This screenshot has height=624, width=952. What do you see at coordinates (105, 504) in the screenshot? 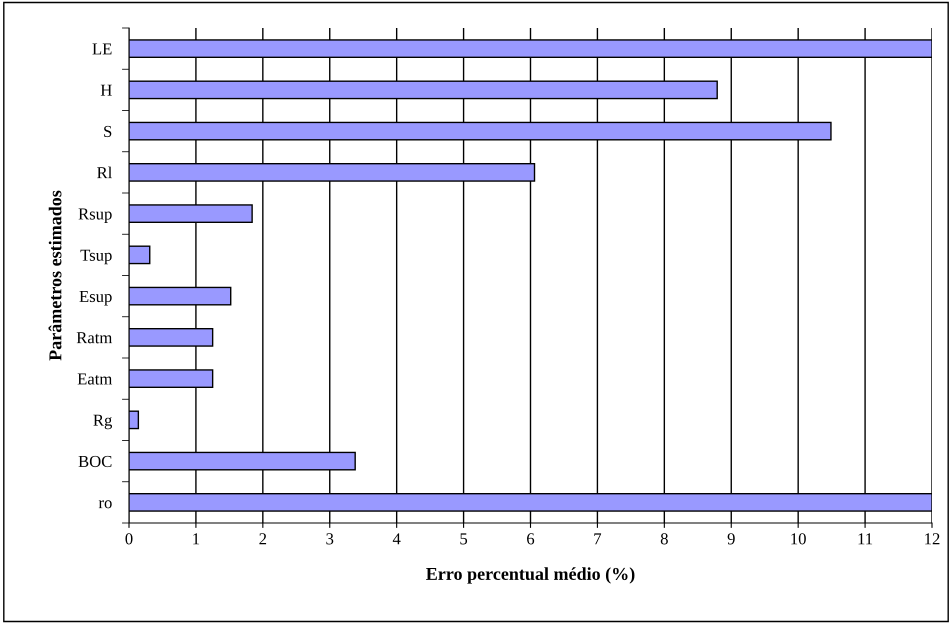
I see `y-tick-label: ro` at bounding box center [105, 504].